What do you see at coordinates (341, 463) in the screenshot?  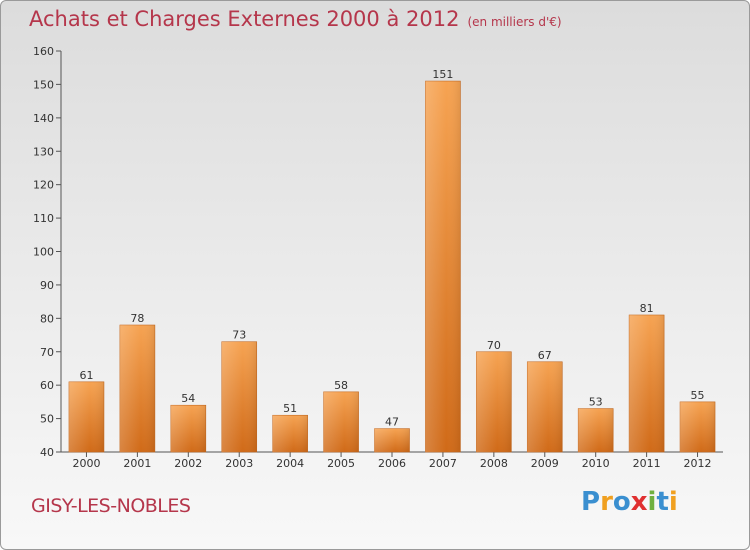 I see `x-tick-label: 2005` at bounding box center [341, 463].